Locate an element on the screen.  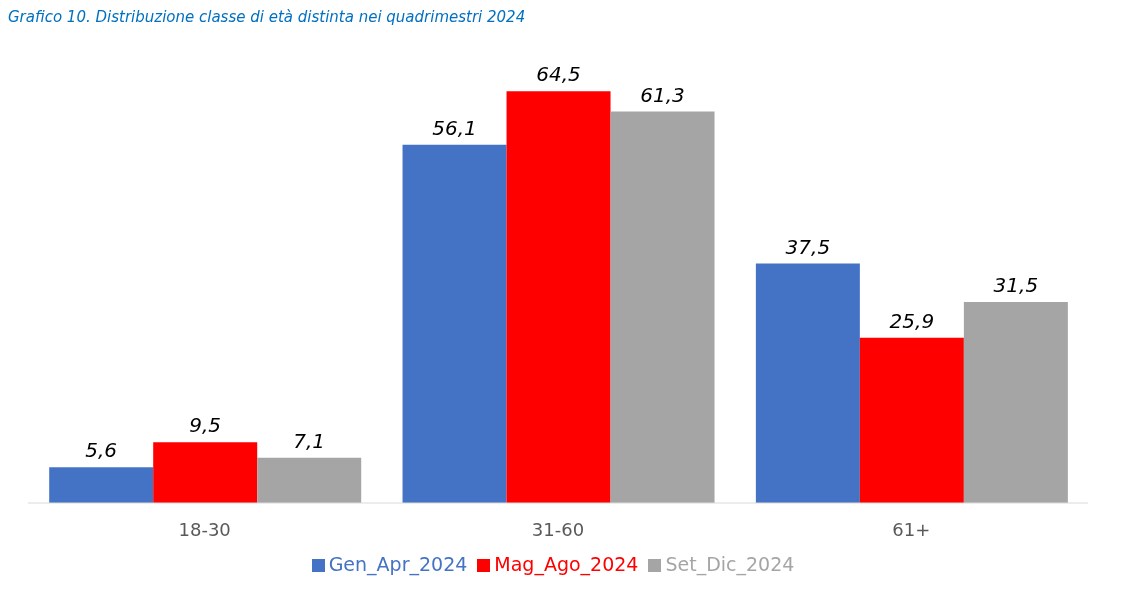
chart-title: Grafico 10. Distribuzione classe di età distinta nei quadrimestri 2024 is located at coordinates (267, 18).